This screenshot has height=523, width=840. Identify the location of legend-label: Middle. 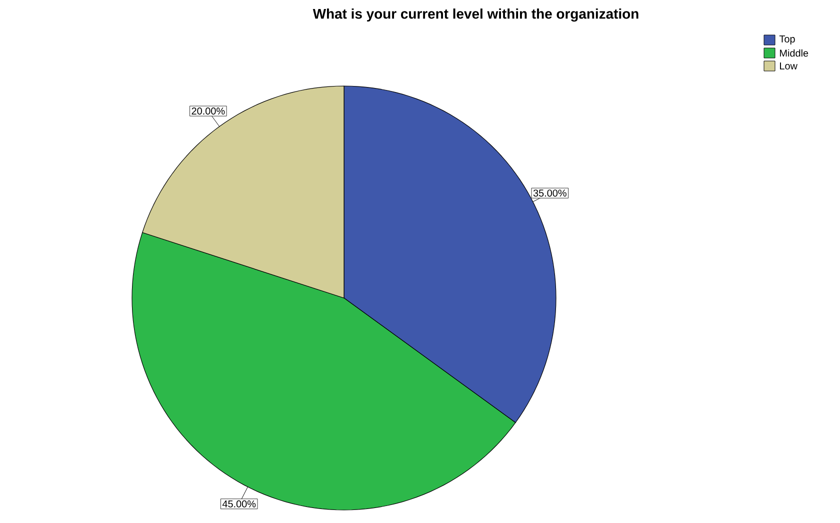
(794, 53).